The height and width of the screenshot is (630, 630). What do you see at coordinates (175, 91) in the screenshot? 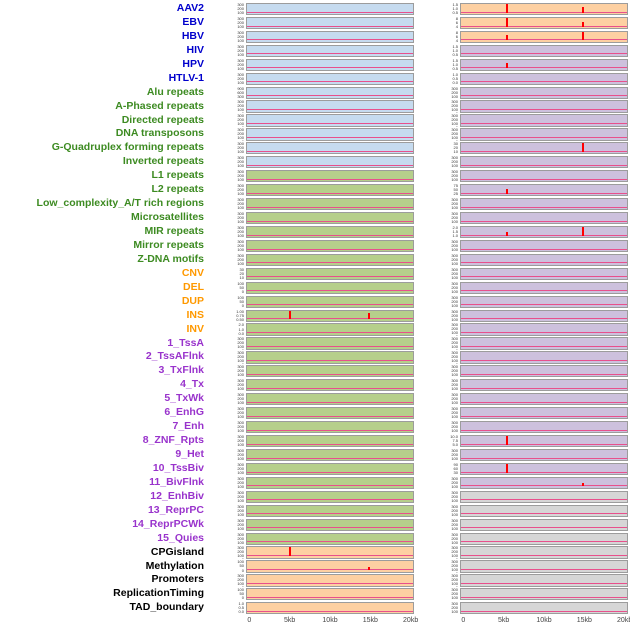
I see `row-label: Alu repeats` at bounding box center [175, 91].